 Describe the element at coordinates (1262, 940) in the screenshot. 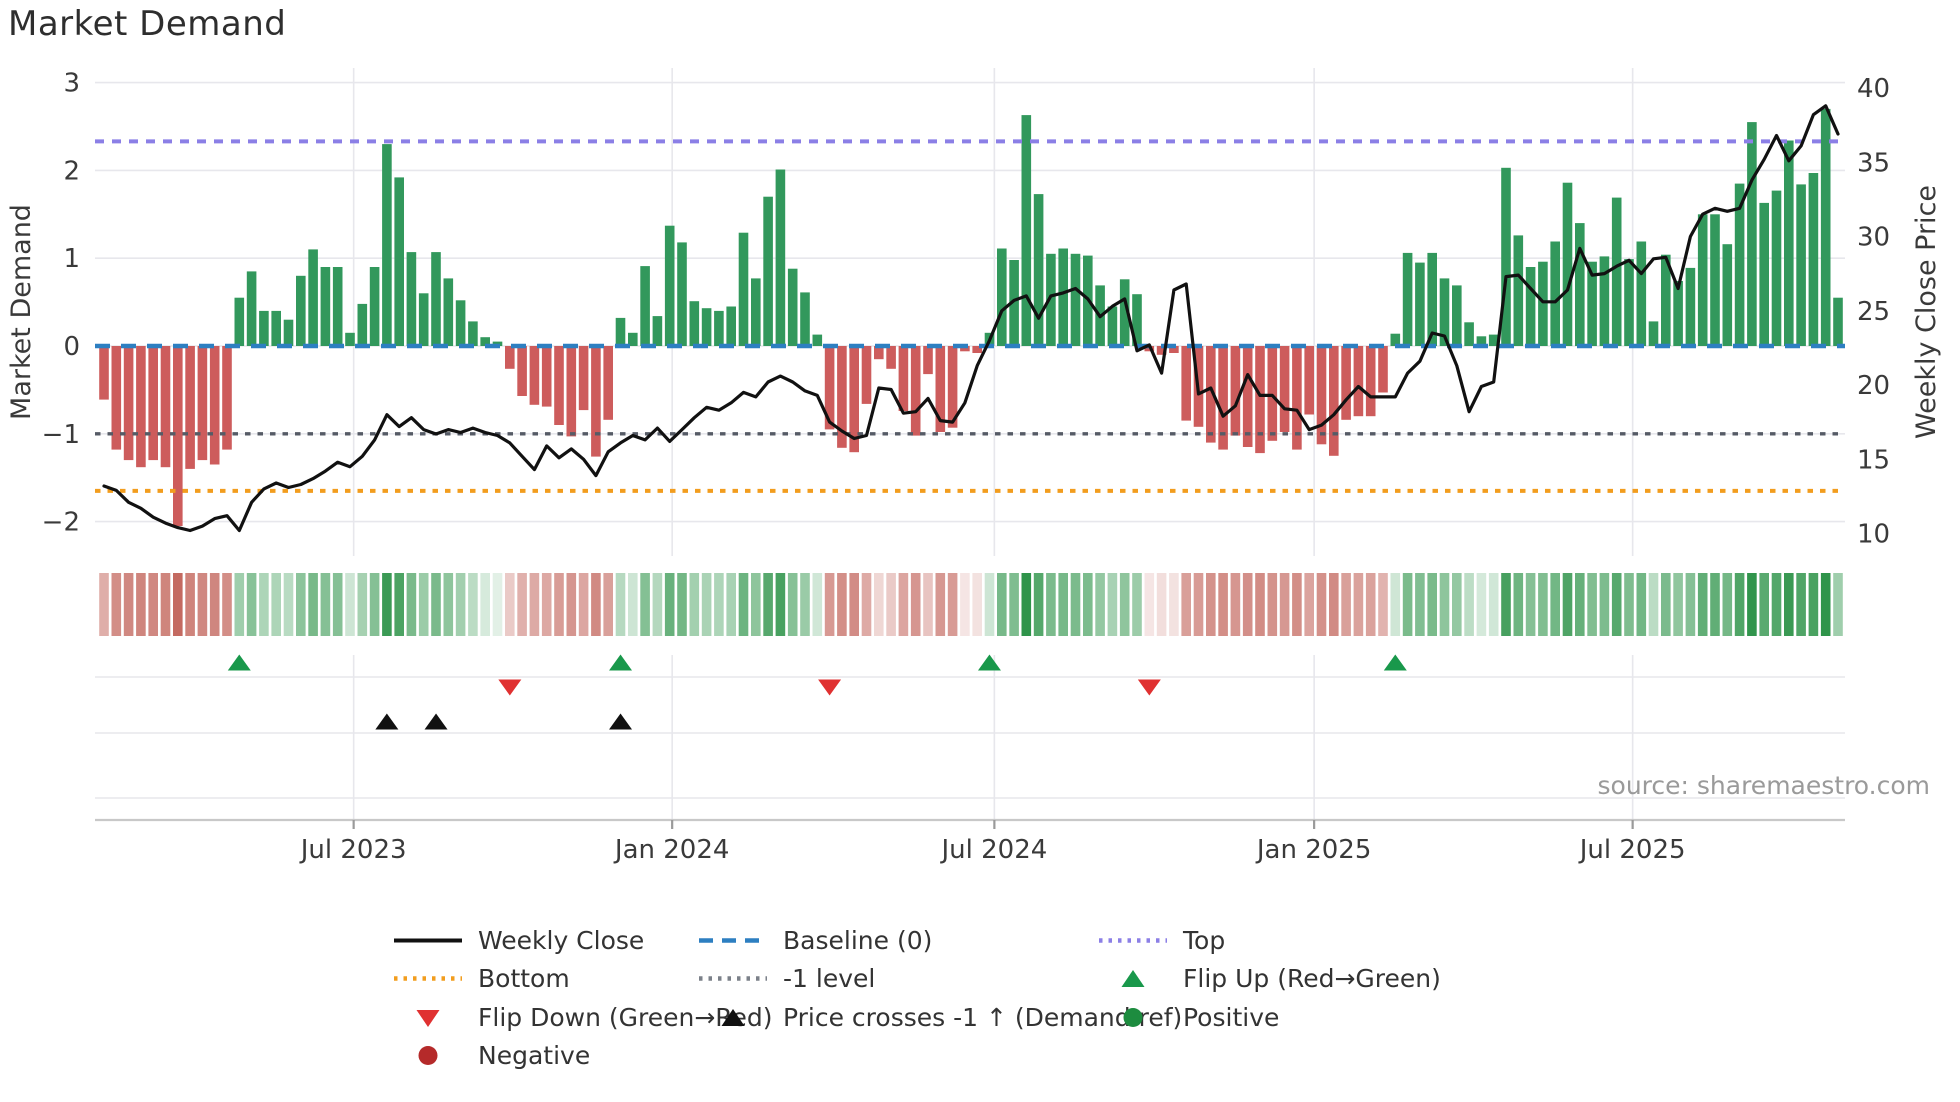

I see `legend-item-top: Top` at that location.